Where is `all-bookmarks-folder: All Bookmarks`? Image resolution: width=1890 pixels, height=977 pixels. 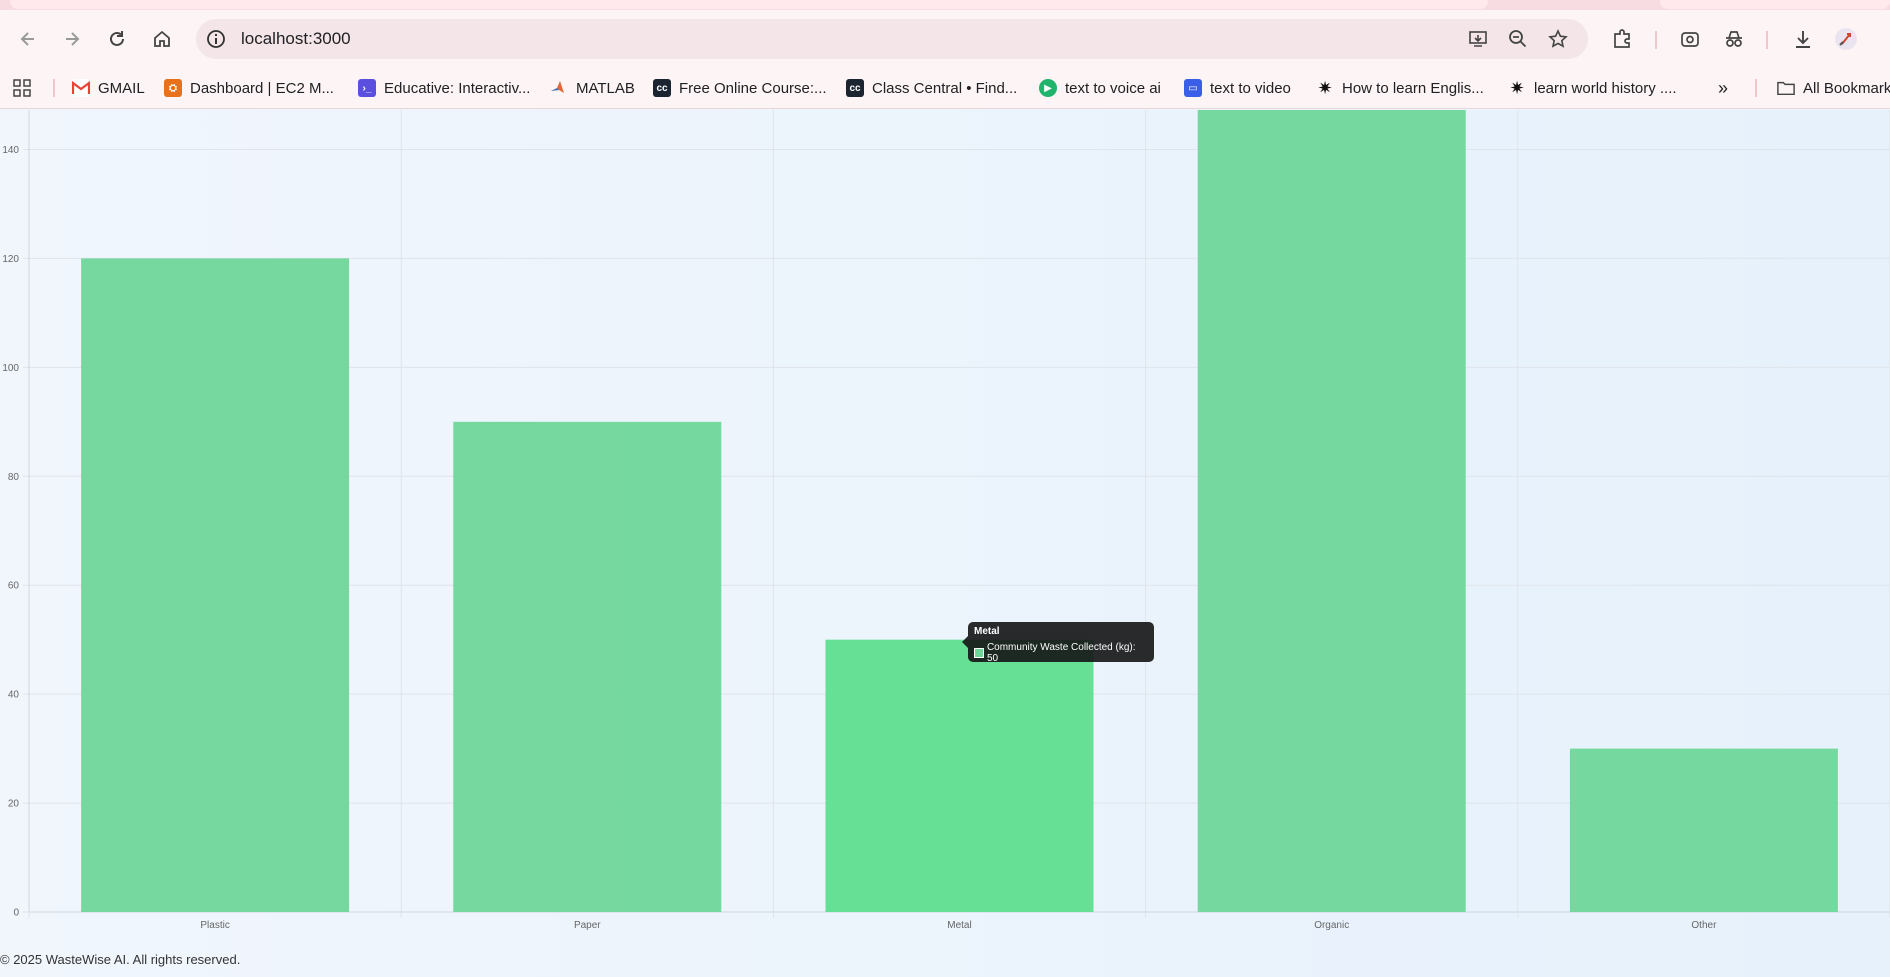 all-bookmarks-folder: All Bookmarks is located at coordinates (1833, 88).